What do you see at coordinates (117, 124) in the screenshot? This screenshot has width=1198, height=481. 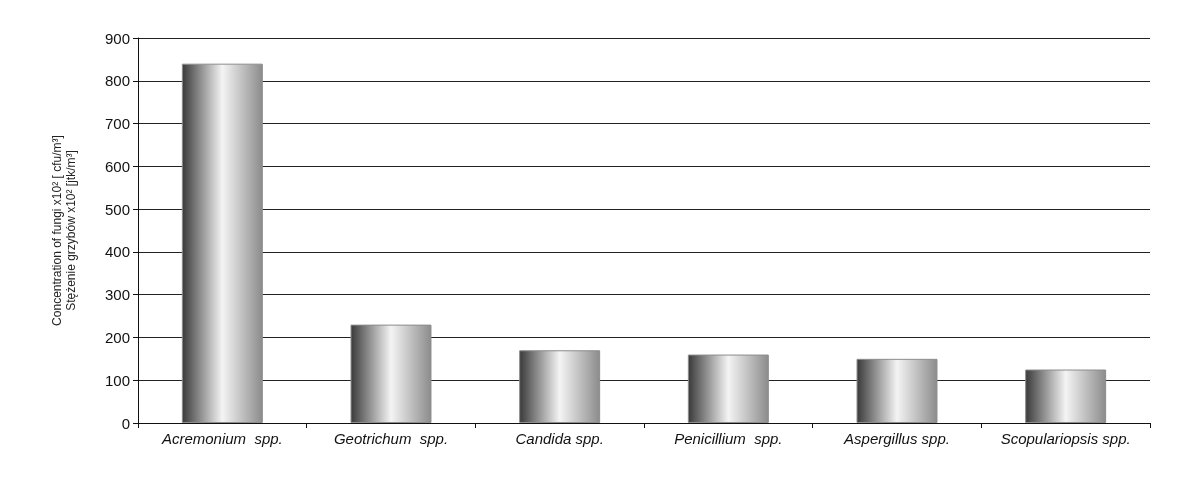 I see `y-tick-label: 700` at bounding box center [117, 124].